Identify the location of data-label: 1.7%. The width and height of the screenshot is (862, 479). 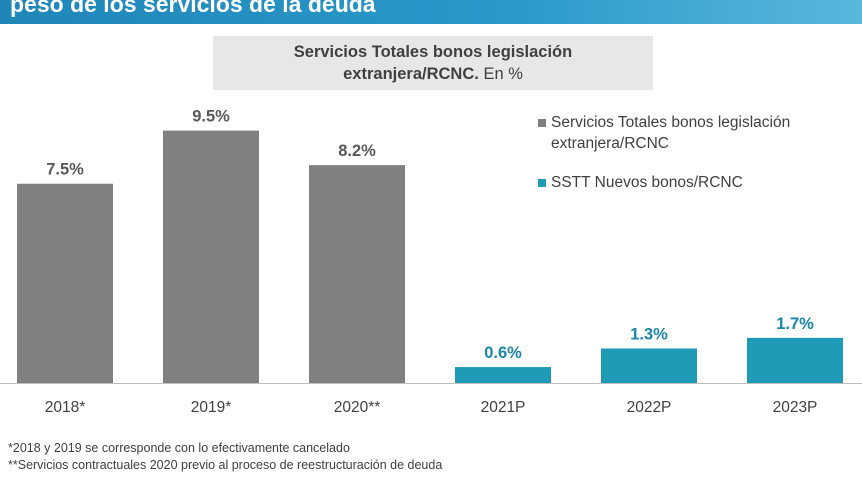
(795, 324).